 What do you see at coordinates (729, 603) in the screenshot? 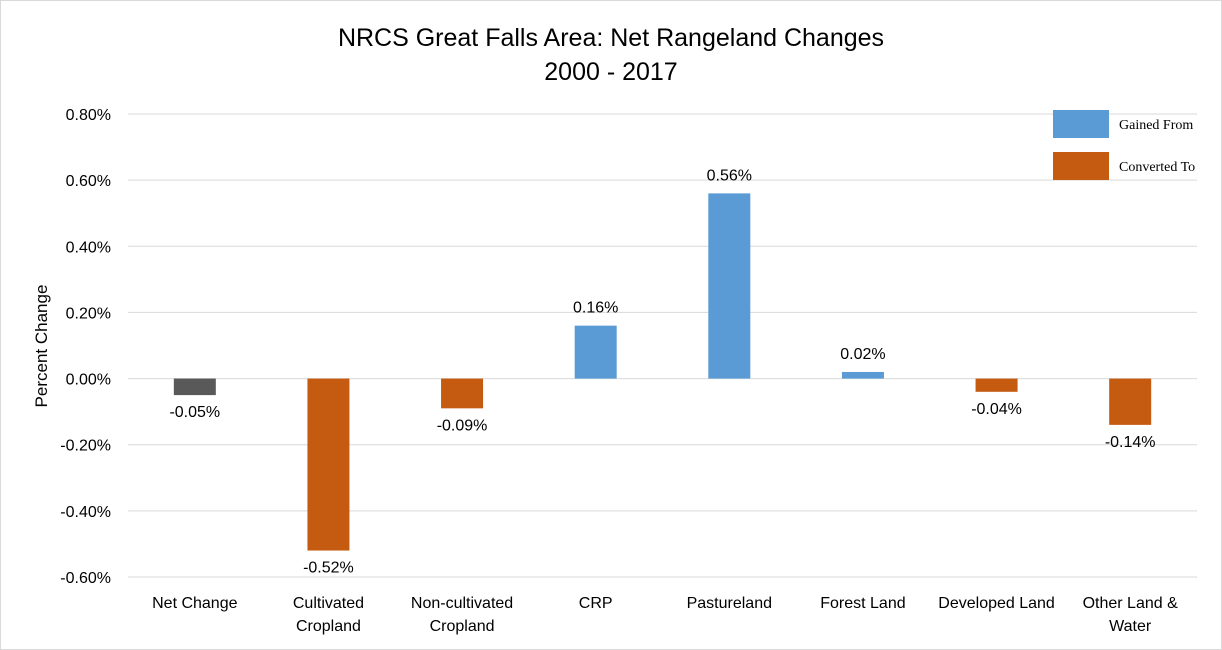
I see `x-category-label: Pastureland` at bounding box center [729, 603].